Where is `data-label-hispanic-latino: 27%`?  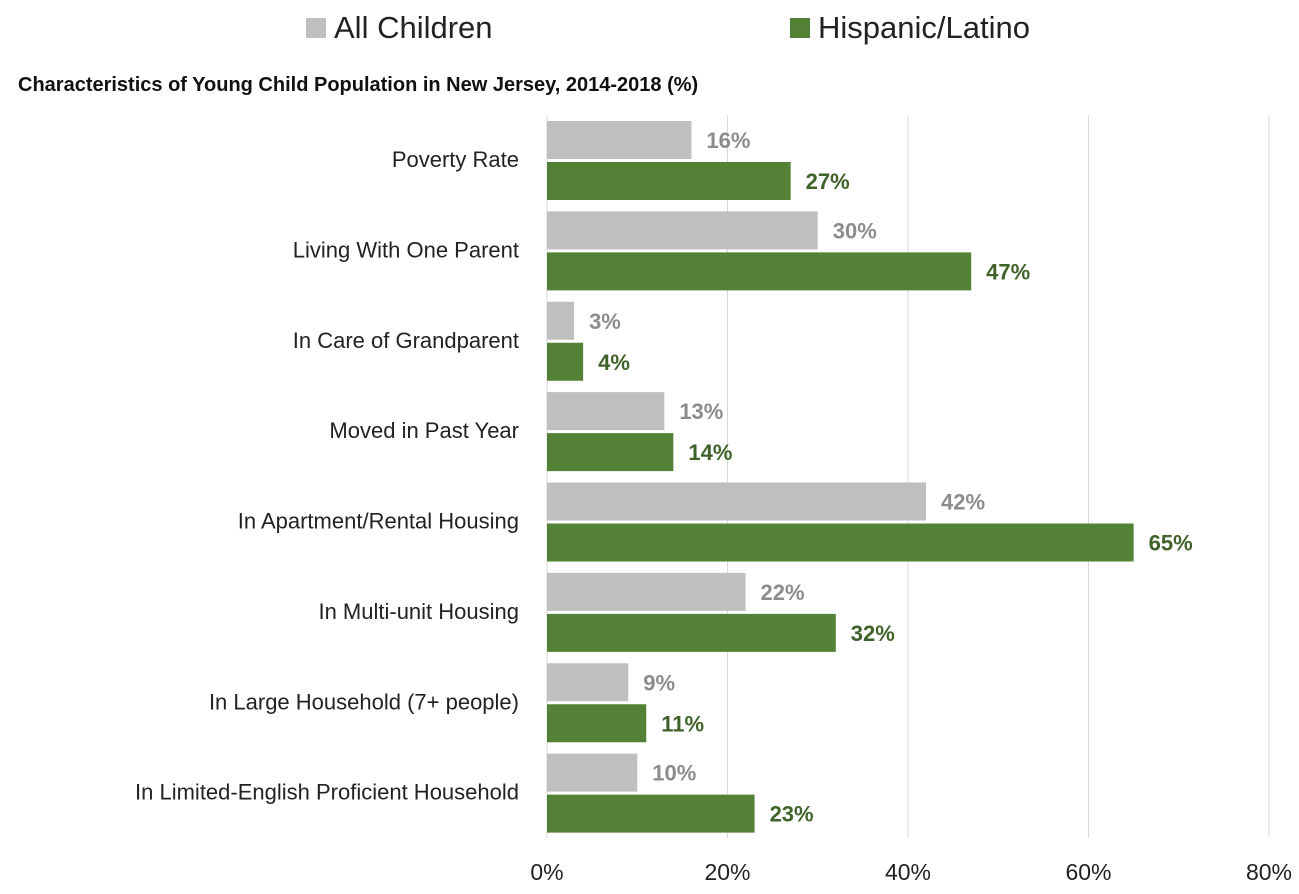 data-label-hispanic-latino: 27% is located at coordinates (828, 181).